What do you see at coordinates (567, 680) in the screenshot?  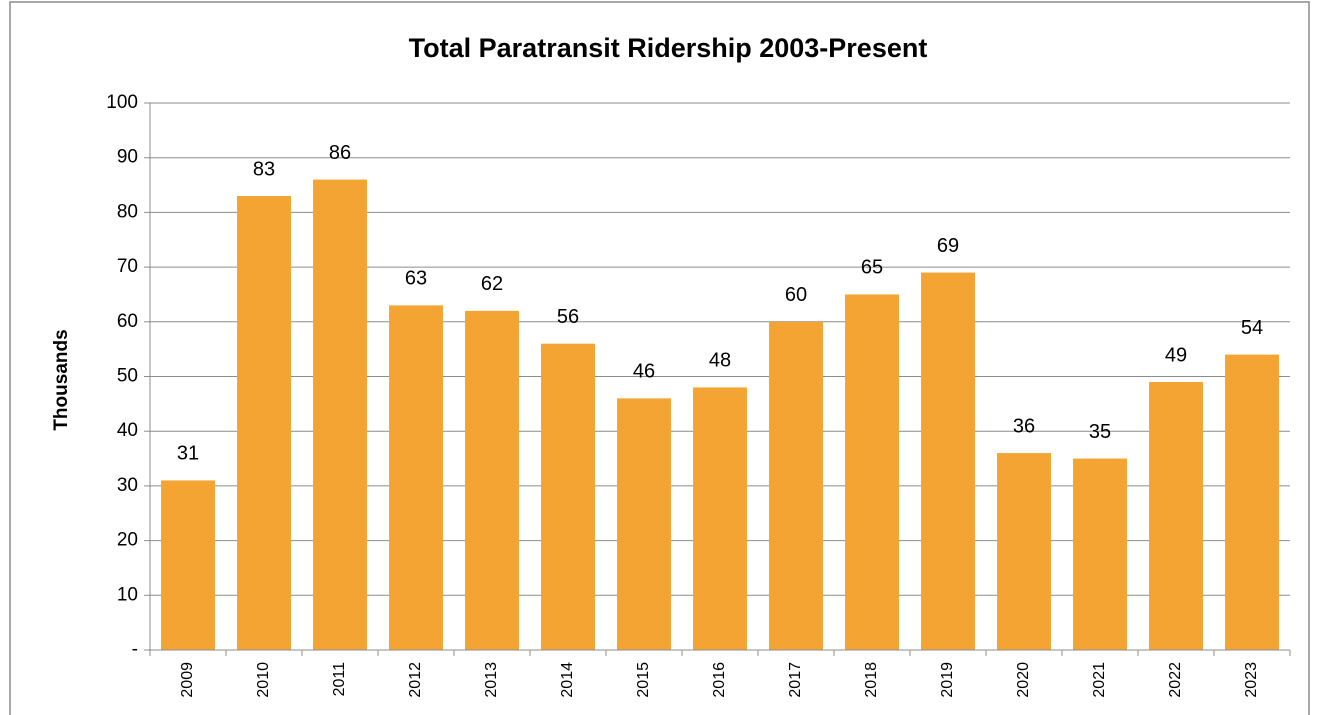 I see `x-tick-label: 2014` at bounding box center [567, 680].